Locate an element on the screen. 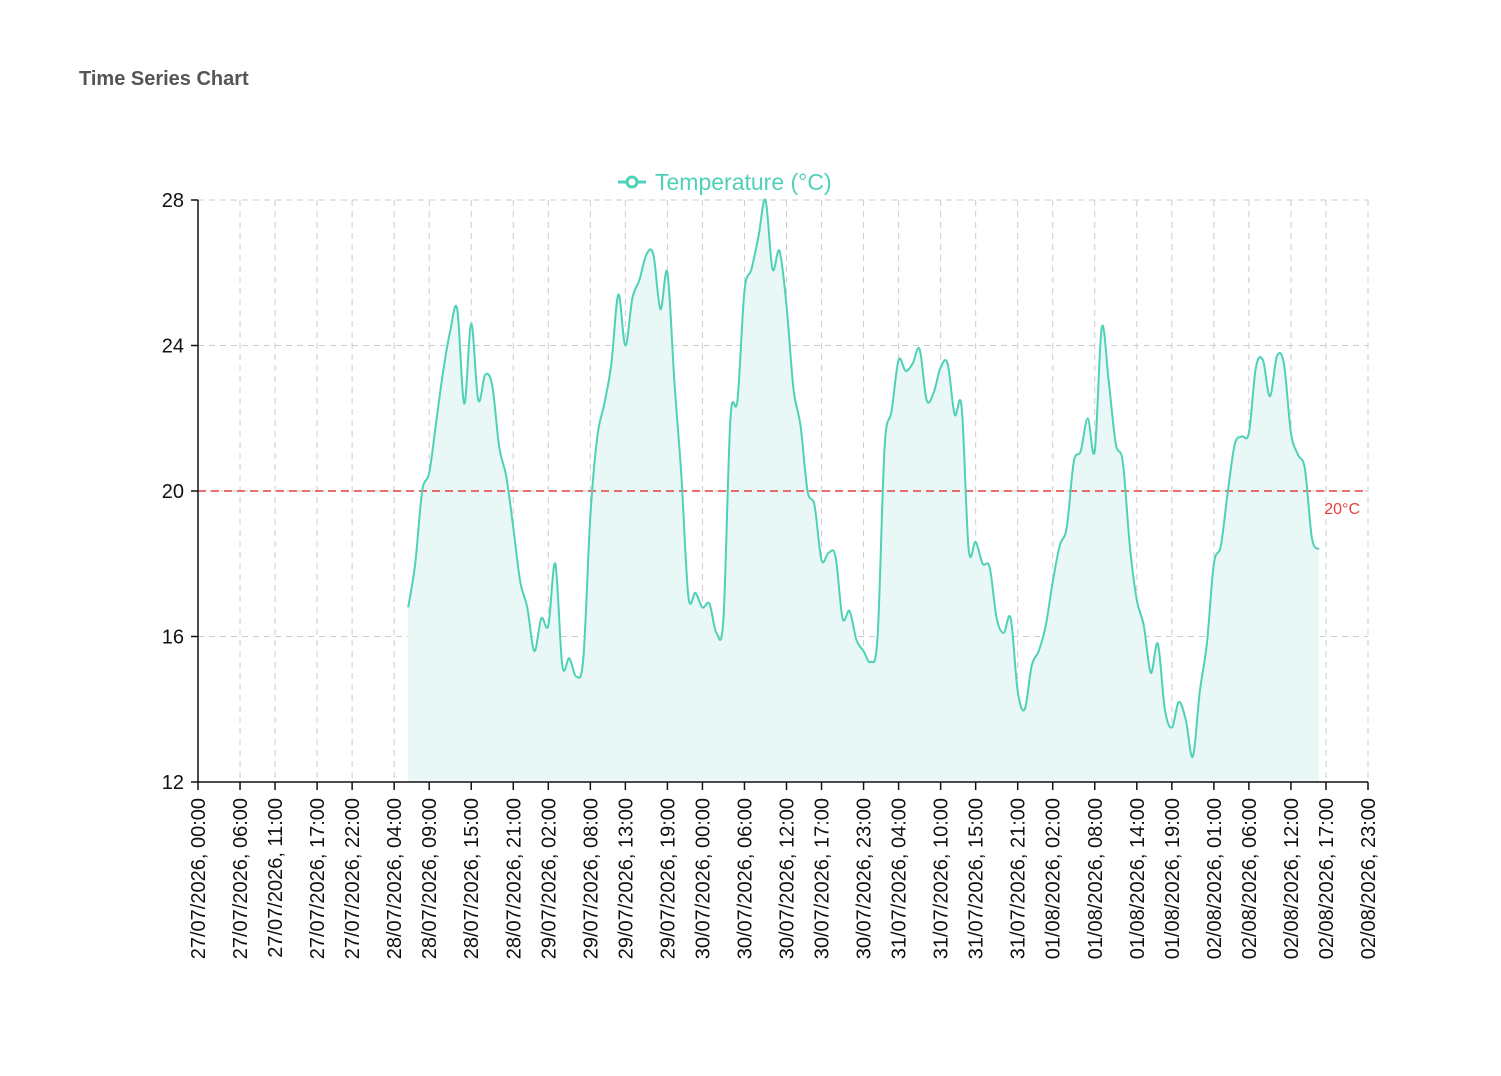 The image size is (1501, 1076). x-tick-label: 02/08/2026, 06:00 is located at coordinates (1250, 878).